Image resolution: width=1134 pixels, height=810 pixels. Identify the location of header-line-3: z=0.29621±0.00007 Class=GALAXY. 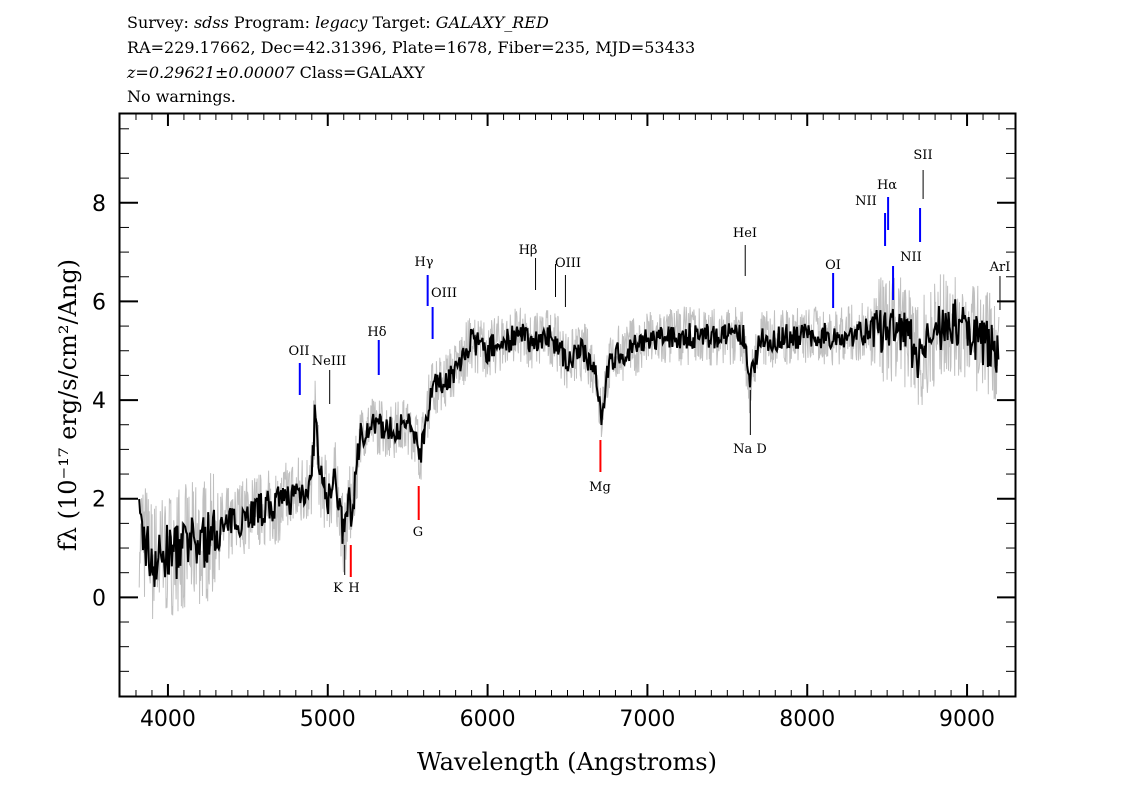
(276, 72).